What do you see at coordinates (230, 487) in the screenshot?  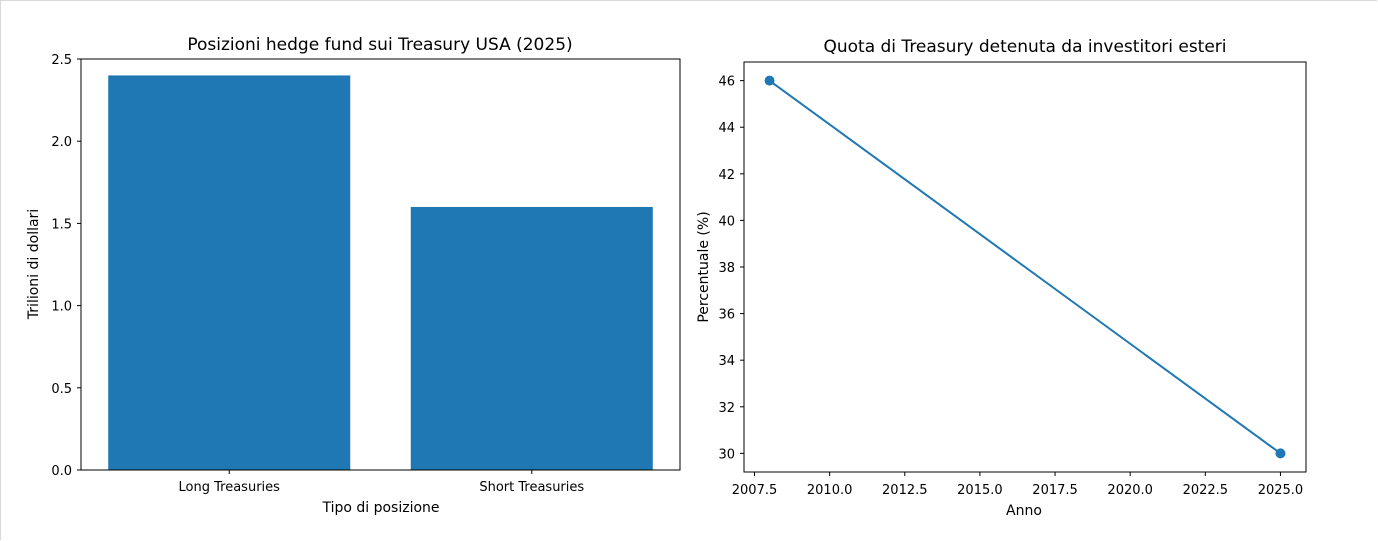 I see `bar-x-tick-label: Long Treasuries` at bounding box center [230, 487].